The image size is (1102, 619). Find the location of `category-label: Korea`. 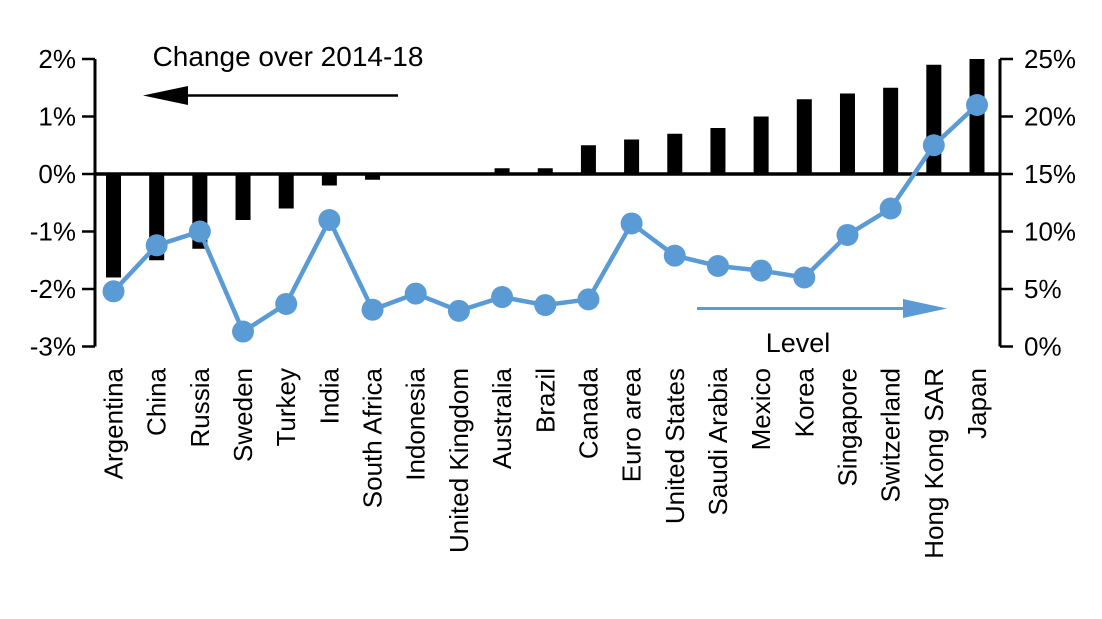

category-label: Korea is located at coordinates (804, 402).